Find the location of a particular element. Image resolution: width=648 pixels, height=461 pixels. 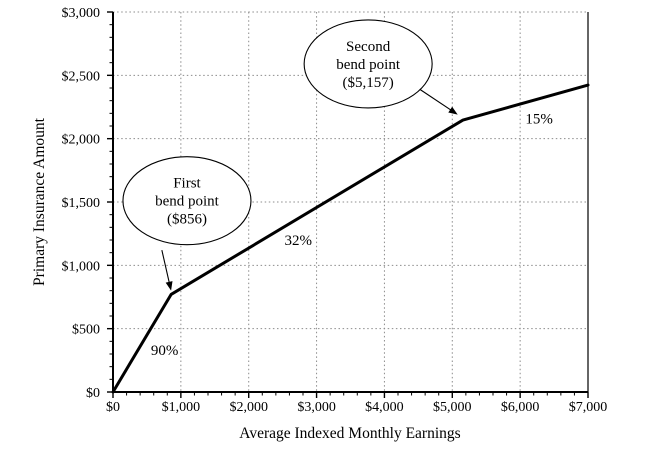

rate-label: 15% is located at coordinates (539, 119).